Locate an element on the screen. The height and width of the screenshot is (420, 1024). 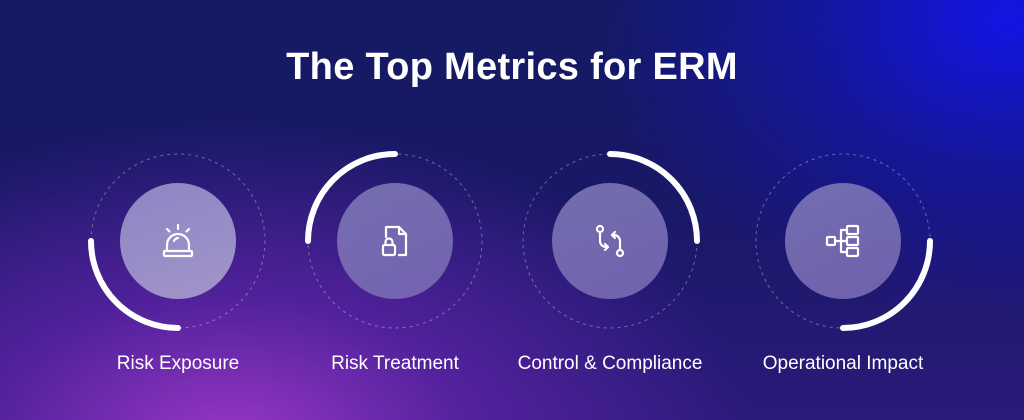
metric-operational-impact is located at coordinates (843, 241).